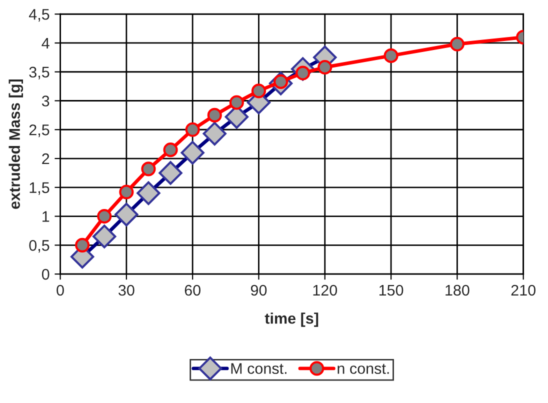 This screenshot has width=548, height=403. I want to click on y-tick-label: 1, so click(46, 216).